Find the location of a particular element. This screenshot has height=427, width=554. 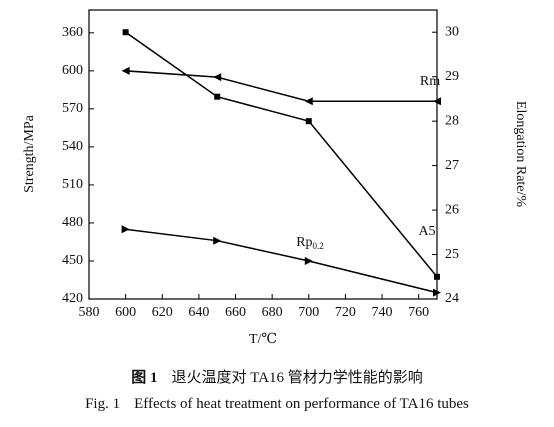

x-axis-title: T/℃ is located at coordinates (263, 339).